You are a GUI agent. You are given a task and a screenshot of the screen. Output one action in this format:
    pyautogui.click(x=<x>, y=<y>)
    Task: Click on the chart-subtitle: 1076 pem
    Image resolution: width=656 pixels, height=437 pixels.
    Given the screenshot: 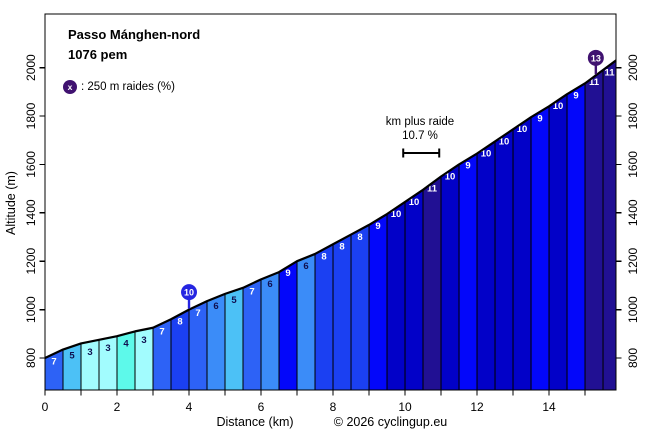 What is the action you would take?
    pyautogui.click(x=98, y=54)
    